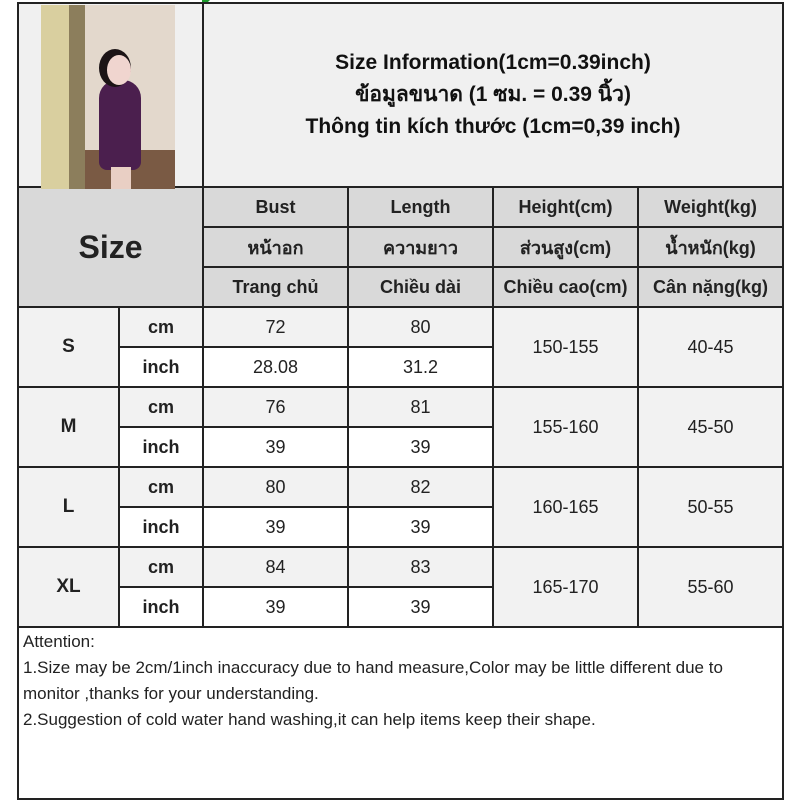 Image resolution: width=800 pixels, height=800 pixels. What do you see at coordinates (493, 126) in the screenshot?
I see `title-vi: Thông tin kích thước (1cm=0,39 inch)` at bounding box center [493, 126].